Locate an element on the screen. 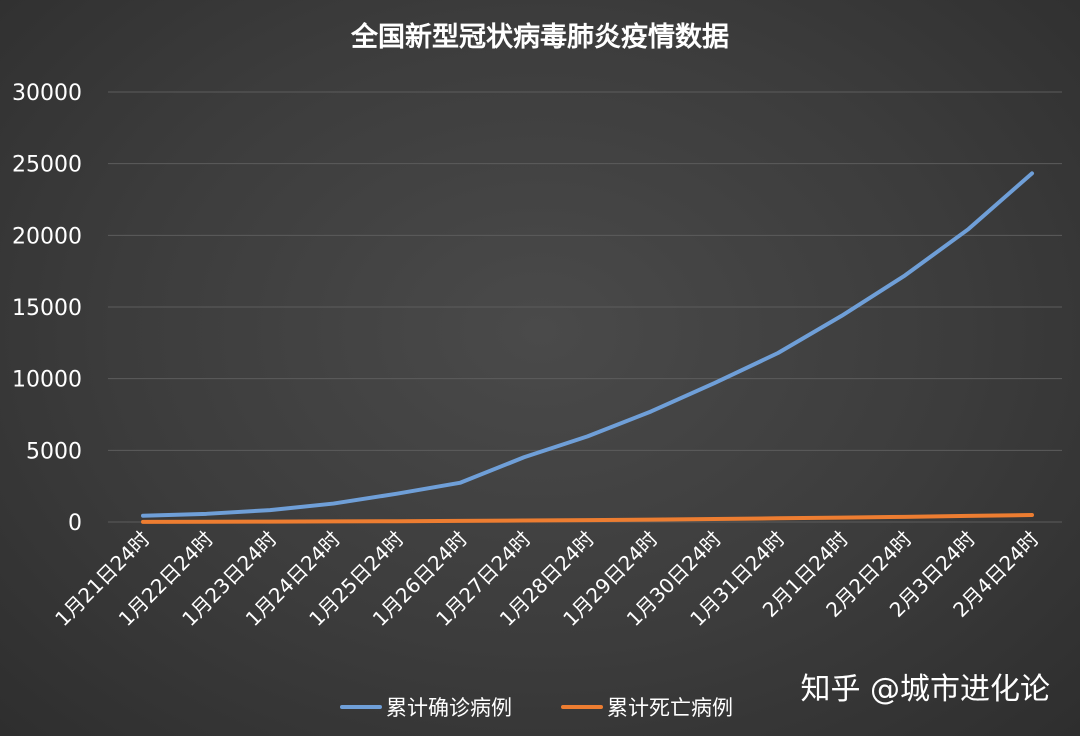  legend: 累计确诊病例 累计死亡病例 is located at coordinates (536, 708).